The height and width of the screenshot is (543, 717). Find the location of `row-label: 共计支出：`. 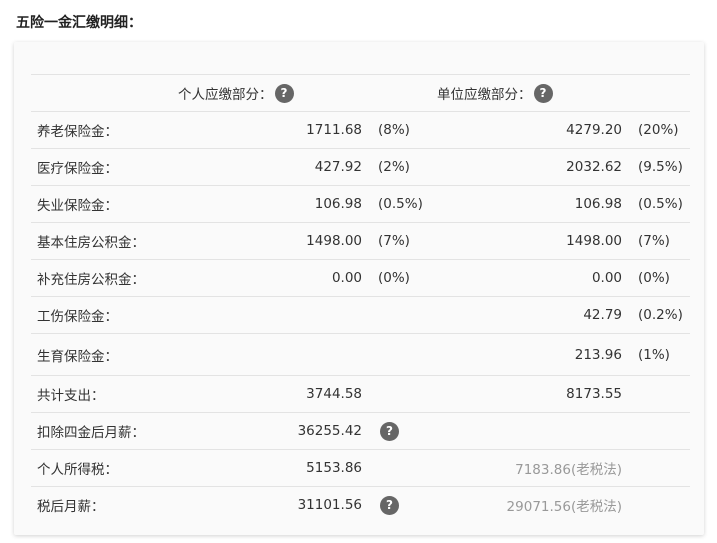

row-label: 共计支出： is located at coordinates (71, 396).